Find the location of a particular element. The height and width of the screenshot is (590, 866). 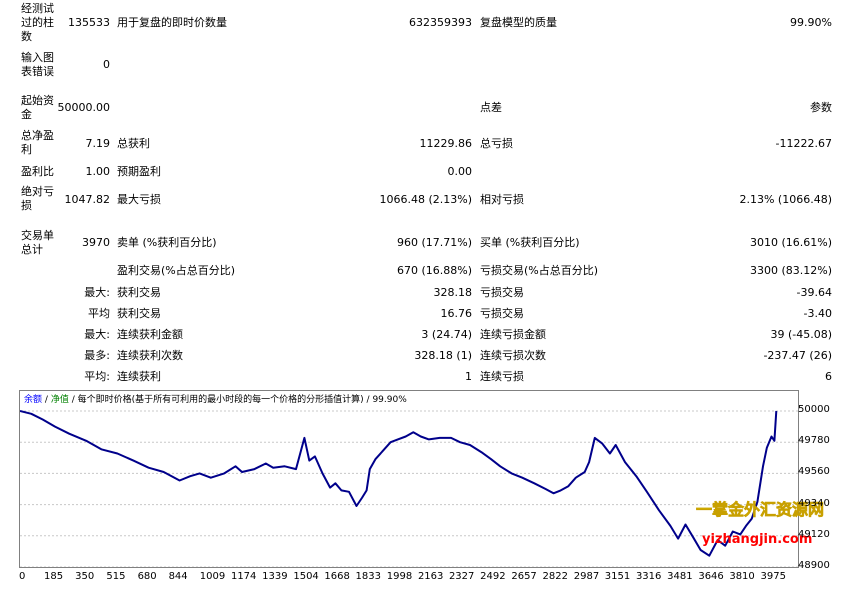

x-tick-label-14: 2327 is located at coordinates (461, 576).